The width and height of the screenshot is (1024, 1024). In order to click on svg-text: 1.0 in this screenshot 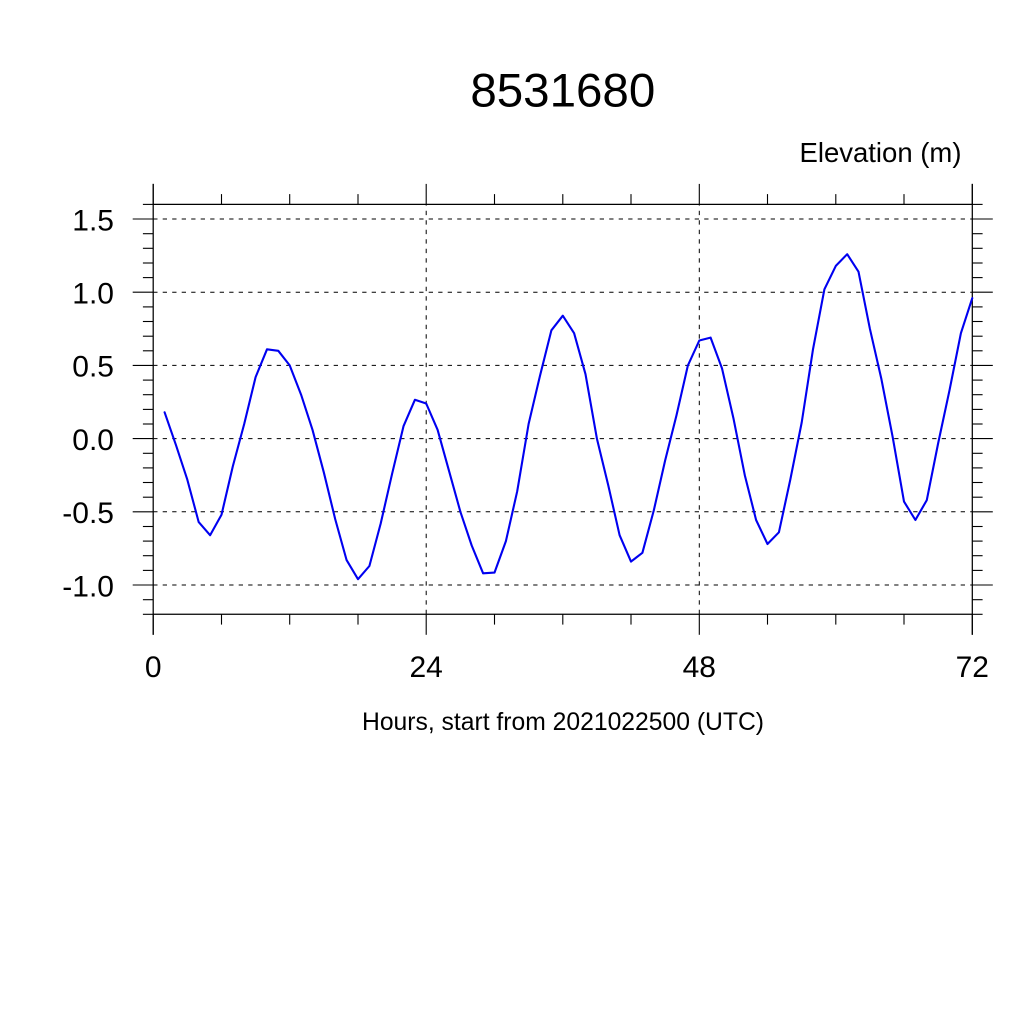, I will do `click(93, 294)`.